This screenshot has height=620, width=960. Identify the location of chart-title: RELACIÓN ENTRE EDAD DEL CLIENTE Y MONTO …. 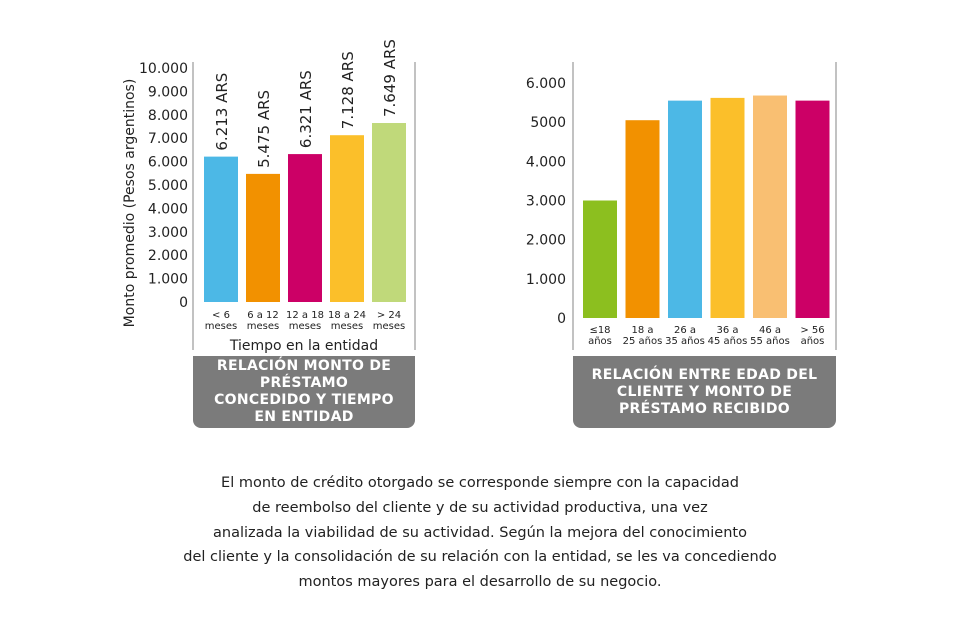
(704, 392).